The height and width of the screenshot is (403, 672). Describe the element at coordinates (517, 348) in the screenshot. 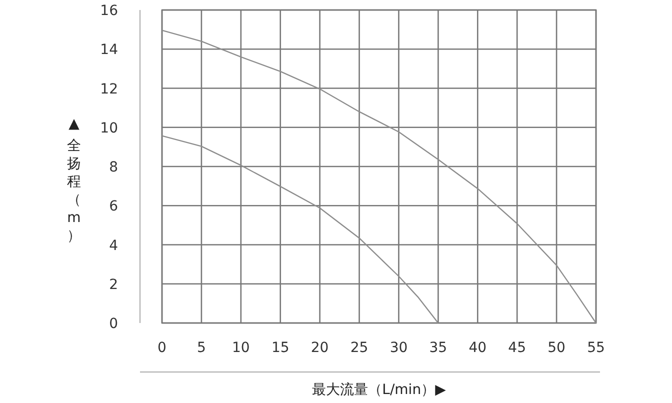

I see `x-tick-label: 45` at that location.